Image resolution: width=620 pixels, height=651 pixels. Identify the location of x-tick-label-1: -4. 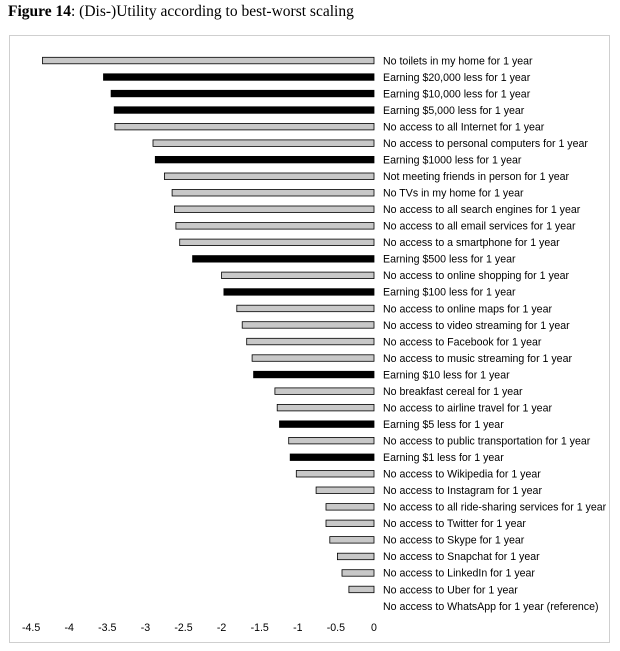
(69, 628).